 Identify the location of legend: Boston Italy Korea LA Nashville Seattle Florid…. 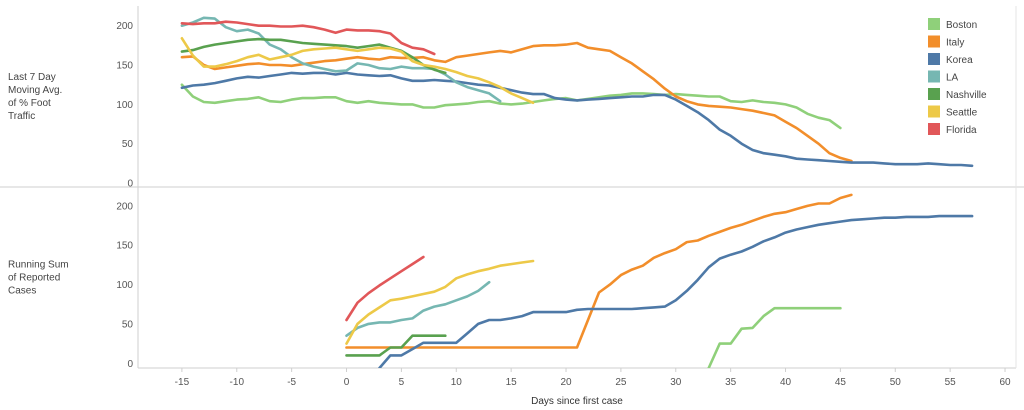
(957, 77).